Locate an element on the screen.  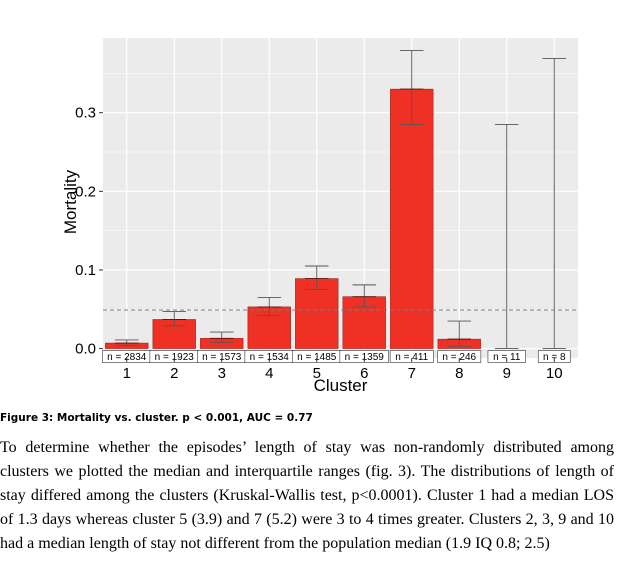
x-tick-label: 3 is located at coordinates (222, 373).